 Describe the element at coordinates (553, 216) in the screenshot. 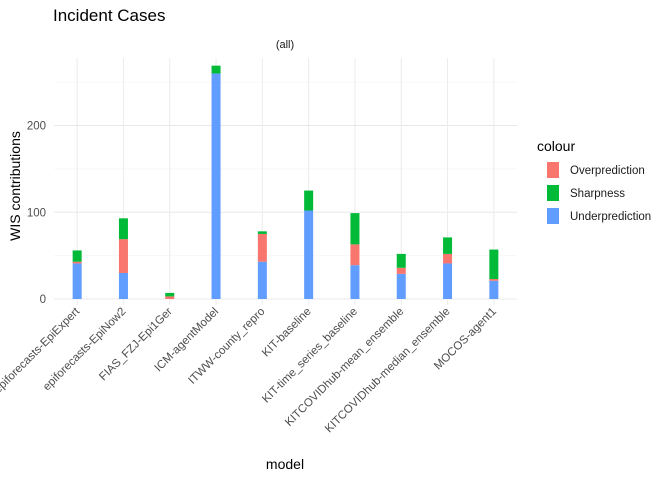

I see `legend-key-underprediction` at that location.